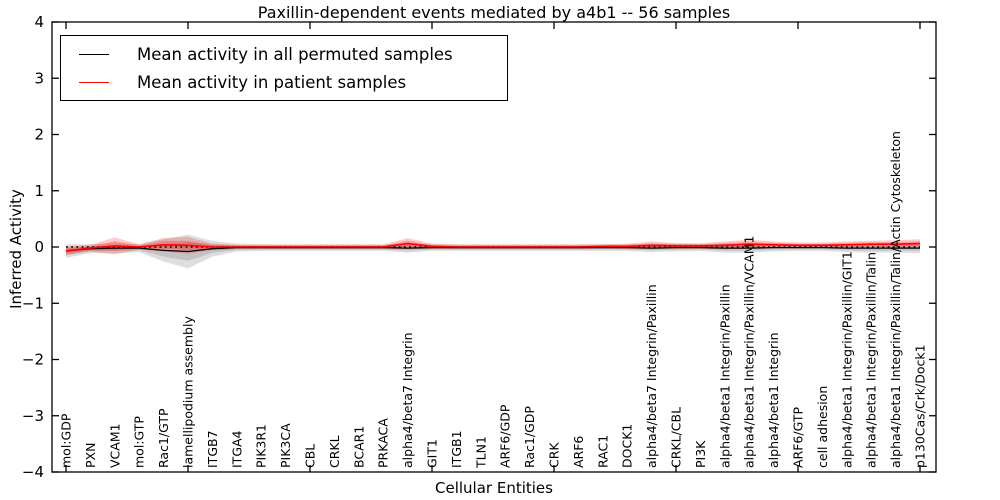 The height and width of the screenshot is (500, 1000). What do you see at coordinates (39, 135) in the screenshot?
I see `y-tick-label: 2` at bounding box center [39, 135].